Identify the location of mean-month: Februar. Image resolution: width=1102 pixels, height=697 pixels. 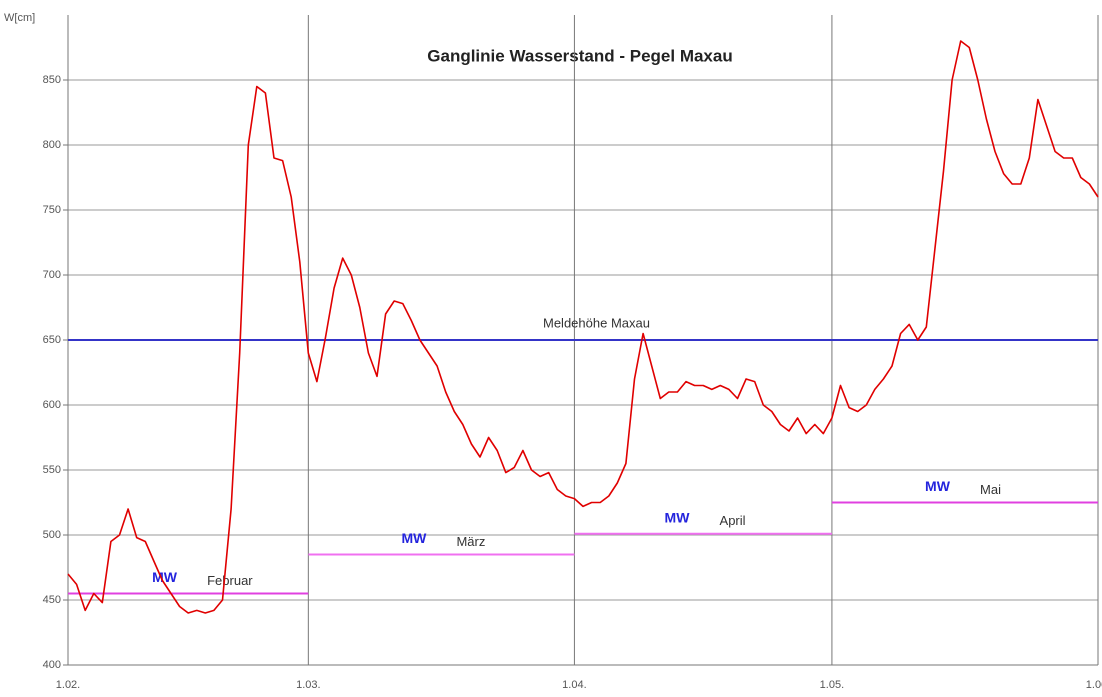
(230, 580).